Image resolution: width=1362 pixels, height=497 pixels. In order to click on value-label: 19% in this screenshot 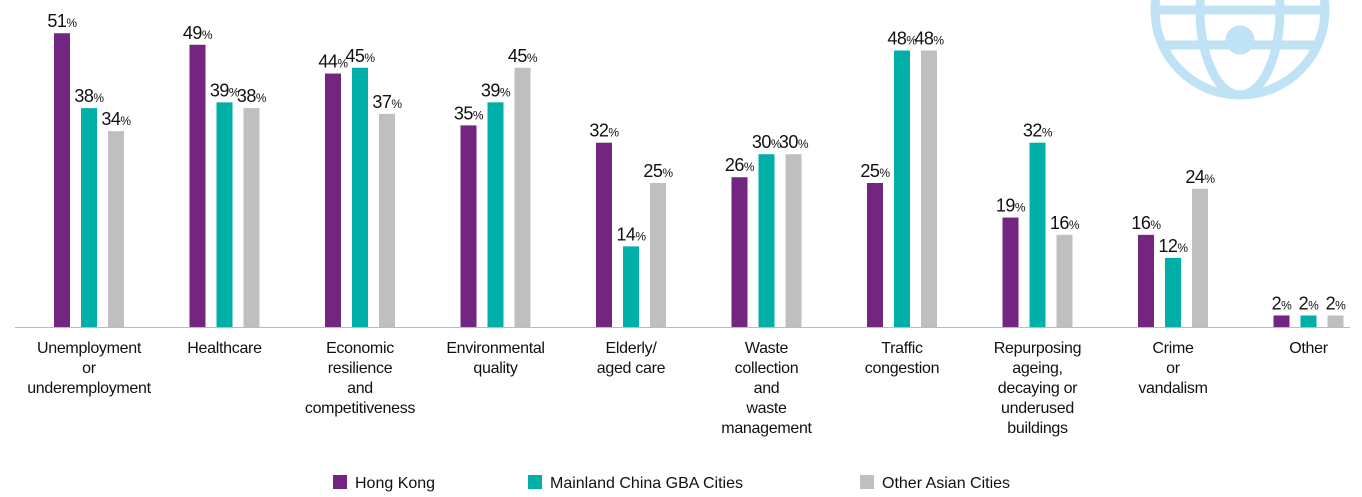, I will do `click(1011, 206)`.